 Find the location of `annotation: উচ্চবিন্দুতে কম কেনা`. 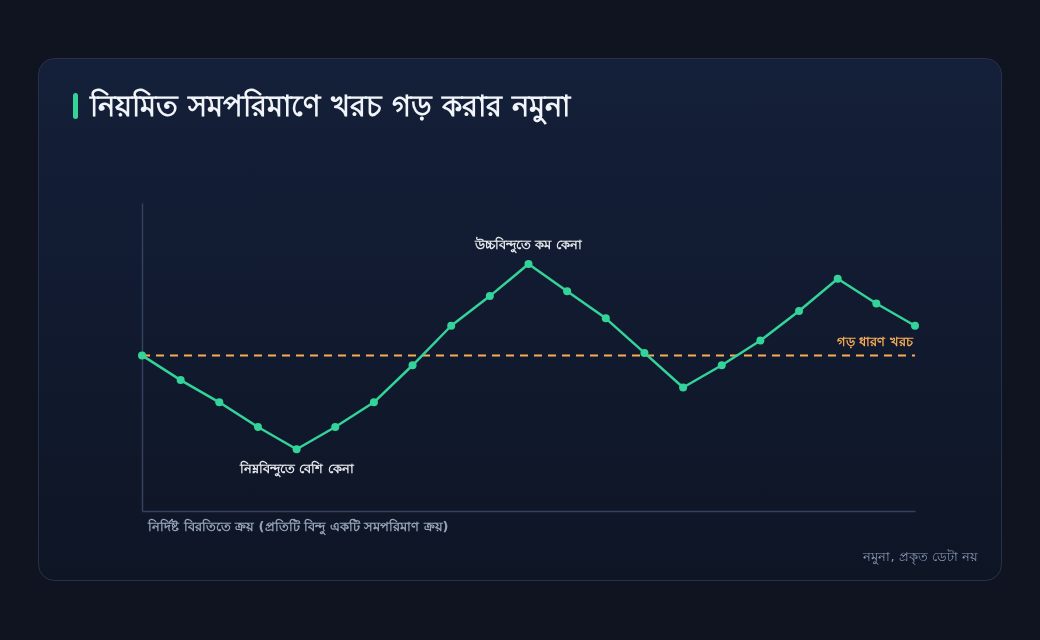

annotation: উচ্চবিন্দুতে কম কেনা is located at coordinates (528, 245).